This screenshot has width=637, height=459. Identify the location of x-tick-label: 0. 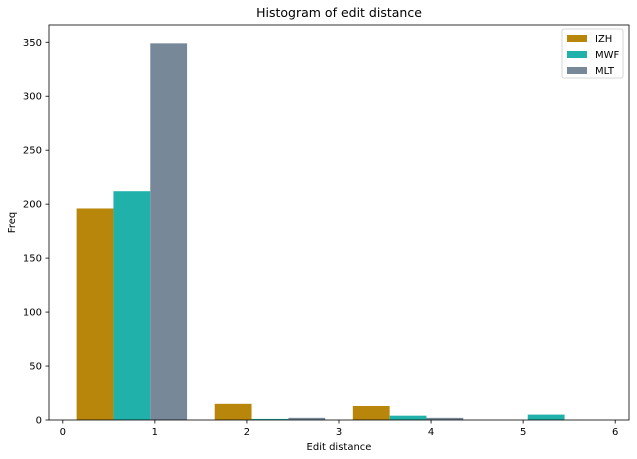
(63, 432).